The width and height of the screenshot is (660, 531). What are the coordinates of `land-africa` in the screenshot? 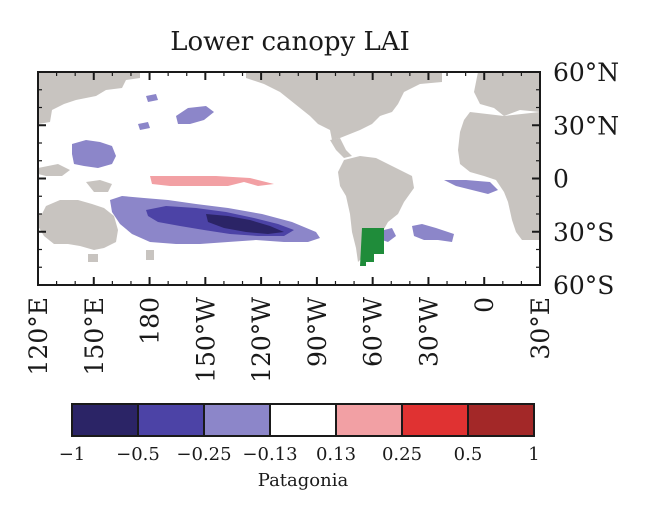 It's located at (499, 176).